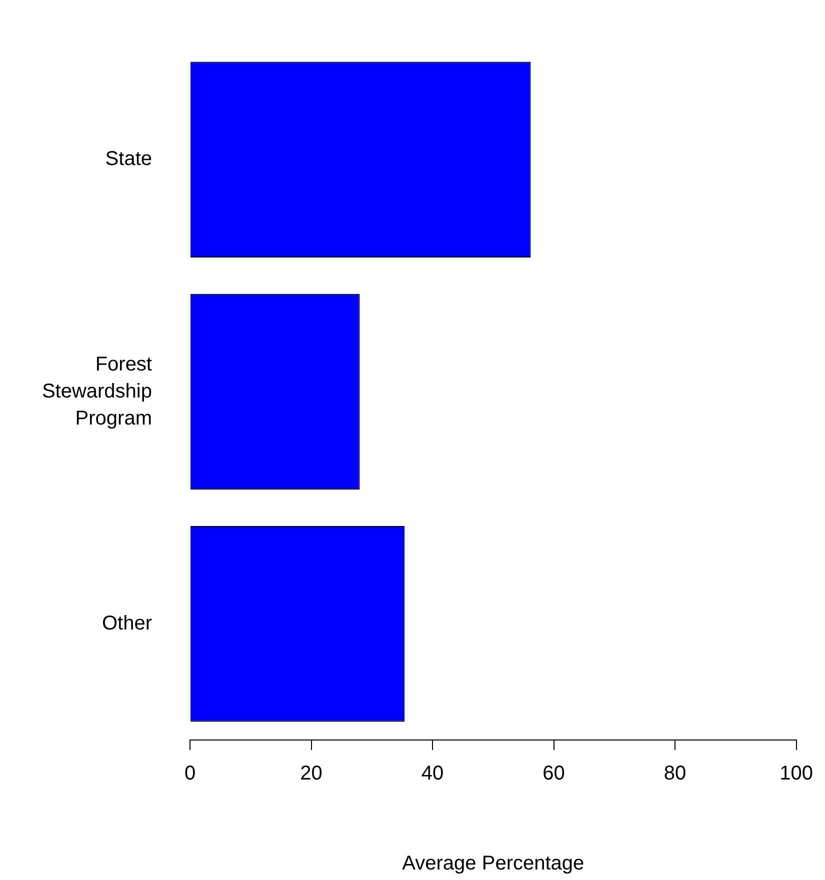 The width and height of the screenshot is (825, 880). Describe the element at coordinates (553, 773) in the screenshot. I see `x-tick-label: 60` at that location.